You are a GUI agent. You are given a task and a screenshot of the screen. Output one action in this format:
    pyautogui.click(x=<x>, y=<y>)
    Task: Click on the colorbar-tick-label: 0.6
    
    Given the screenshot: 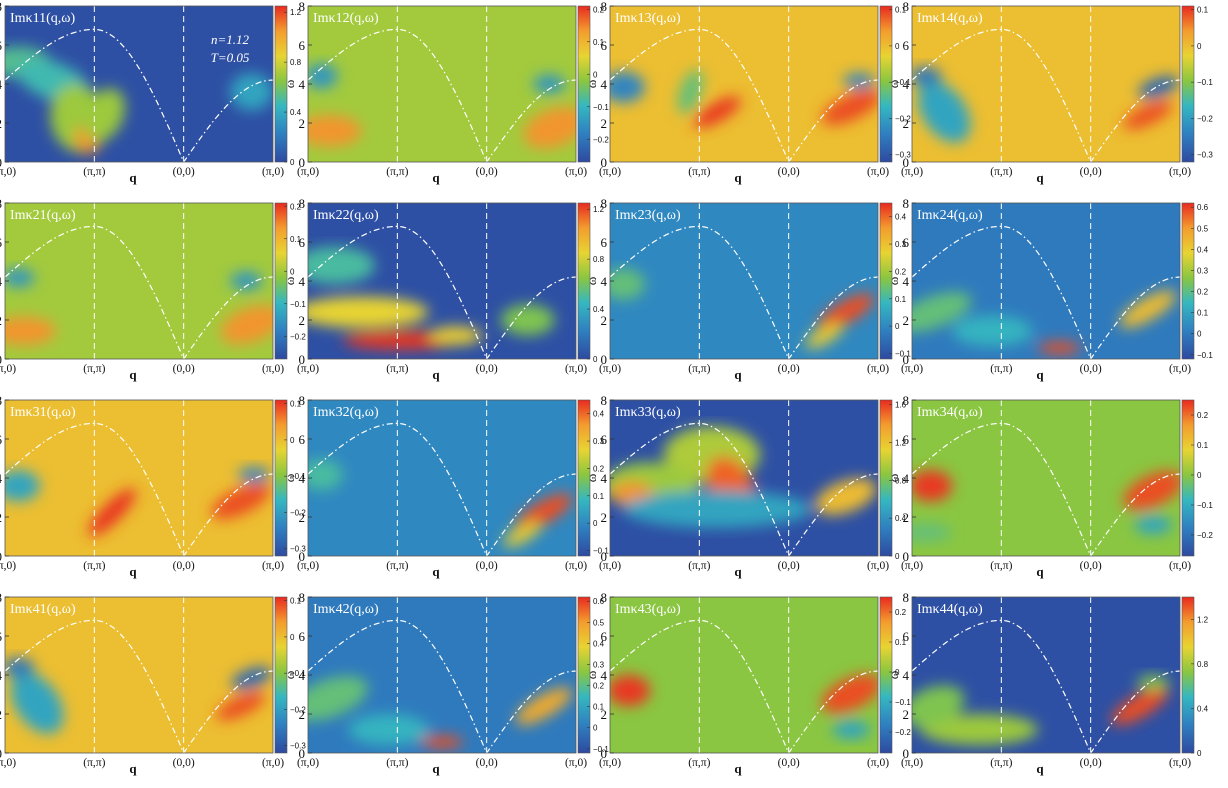 What is the action you would take?
    pyautogui.click(x=599, y=601)
    